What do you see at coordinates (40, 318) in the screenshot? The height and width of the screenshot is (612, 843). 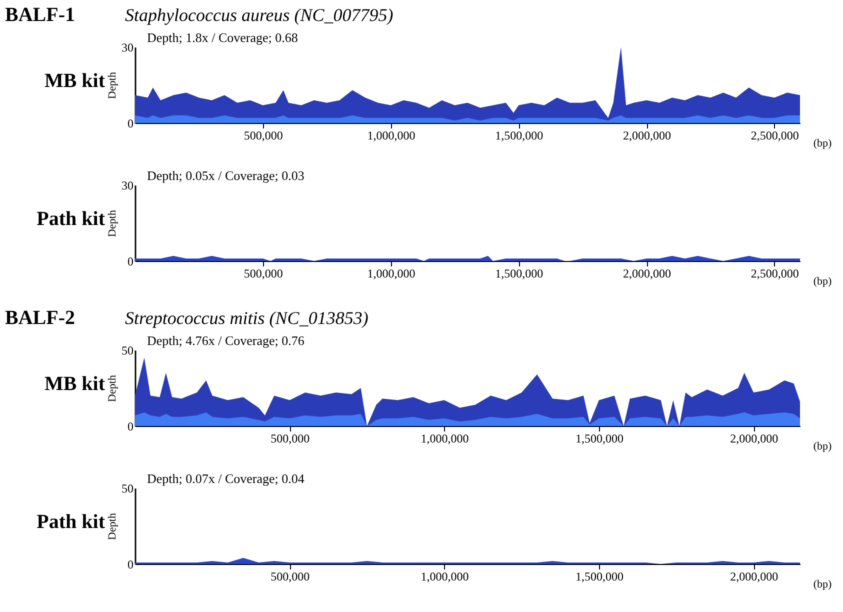 I see `chart-title: BALF-2` at bounding box center [40, 318].